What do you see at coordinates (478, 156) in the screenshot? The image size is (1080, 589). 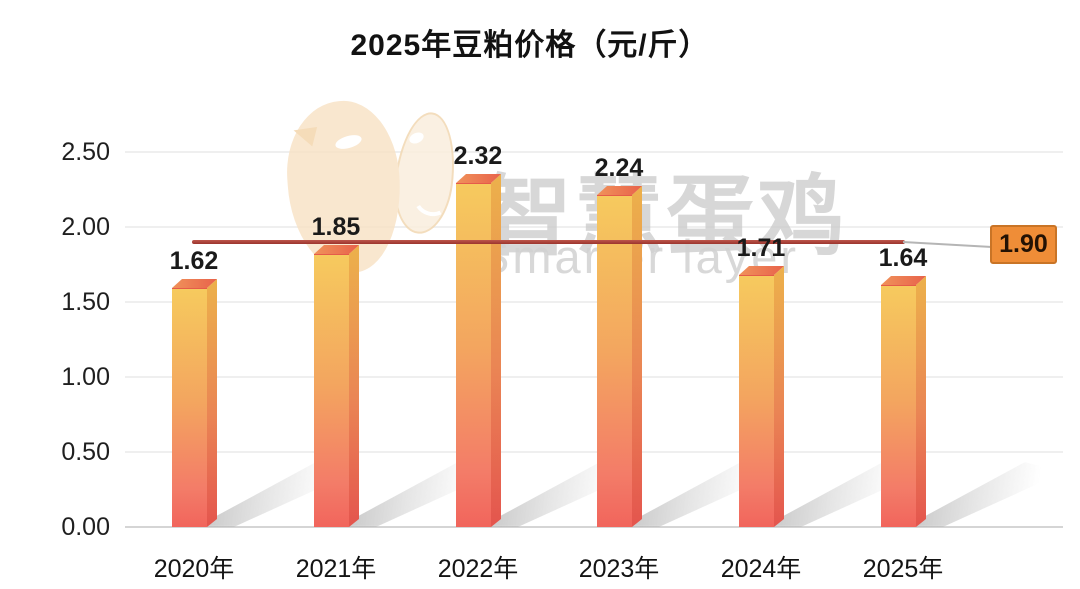 I see `bar-value-label: 2.32` at bounding box center [478, 156].